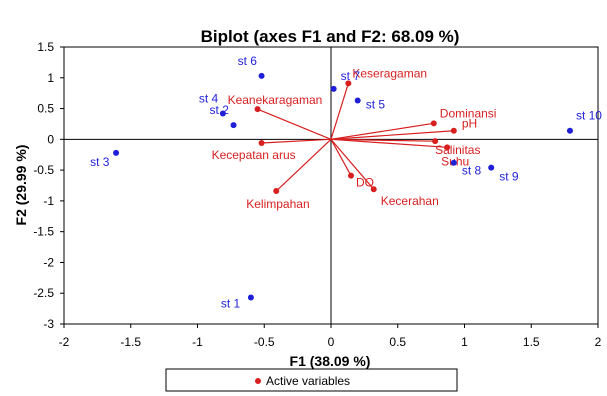 The width and height of the screenshot is (607, 396). I want to click on x-tick-label: -1.5, so click(130, 342).